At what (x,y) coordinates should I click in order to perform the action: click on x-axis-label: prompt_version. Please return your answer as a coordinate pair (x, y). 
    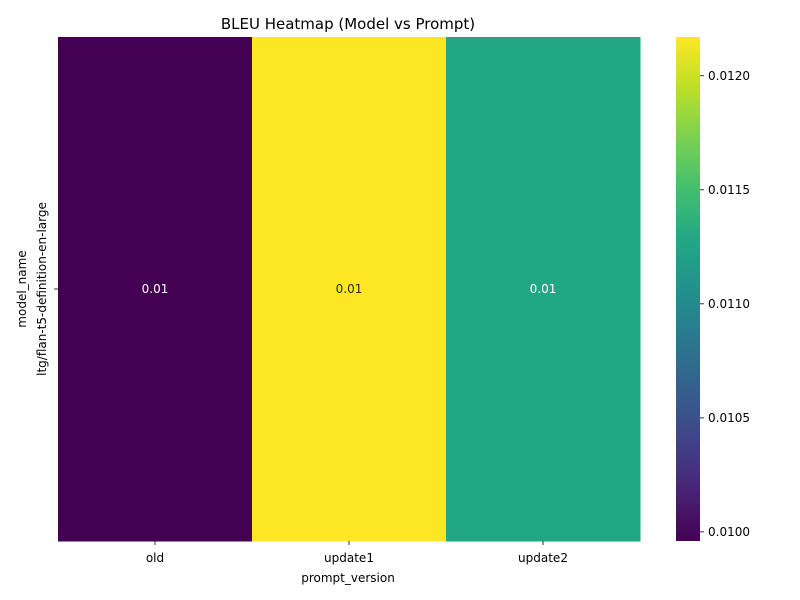
    Looking at the image, I should click on (348, 578).